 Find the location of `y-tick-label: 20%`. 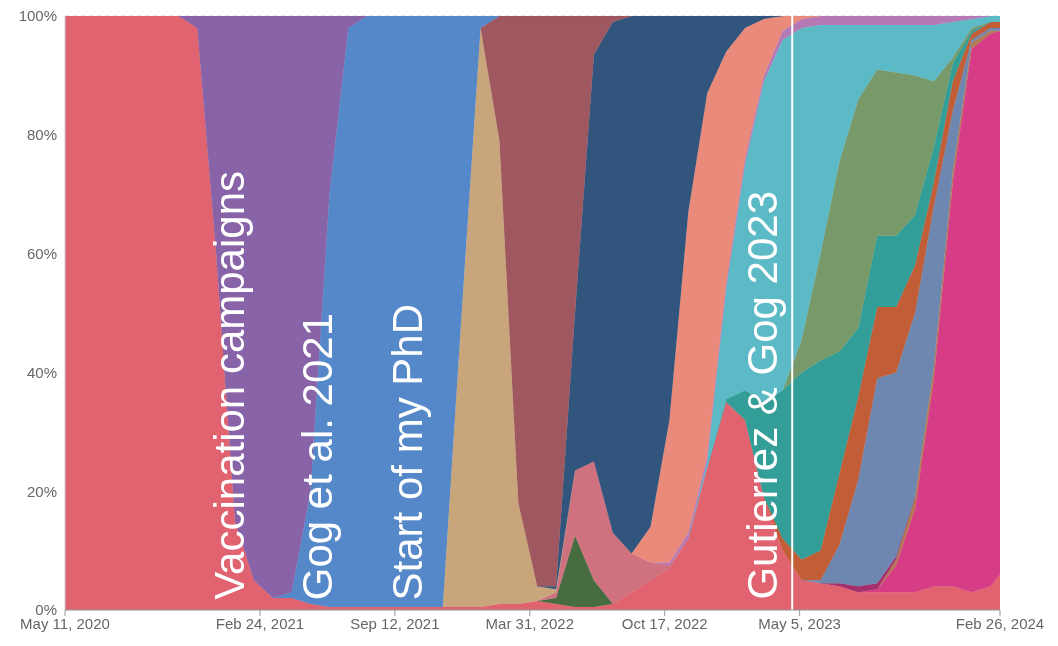

y-tick-label: 20% is located at coordinates (41, 491).